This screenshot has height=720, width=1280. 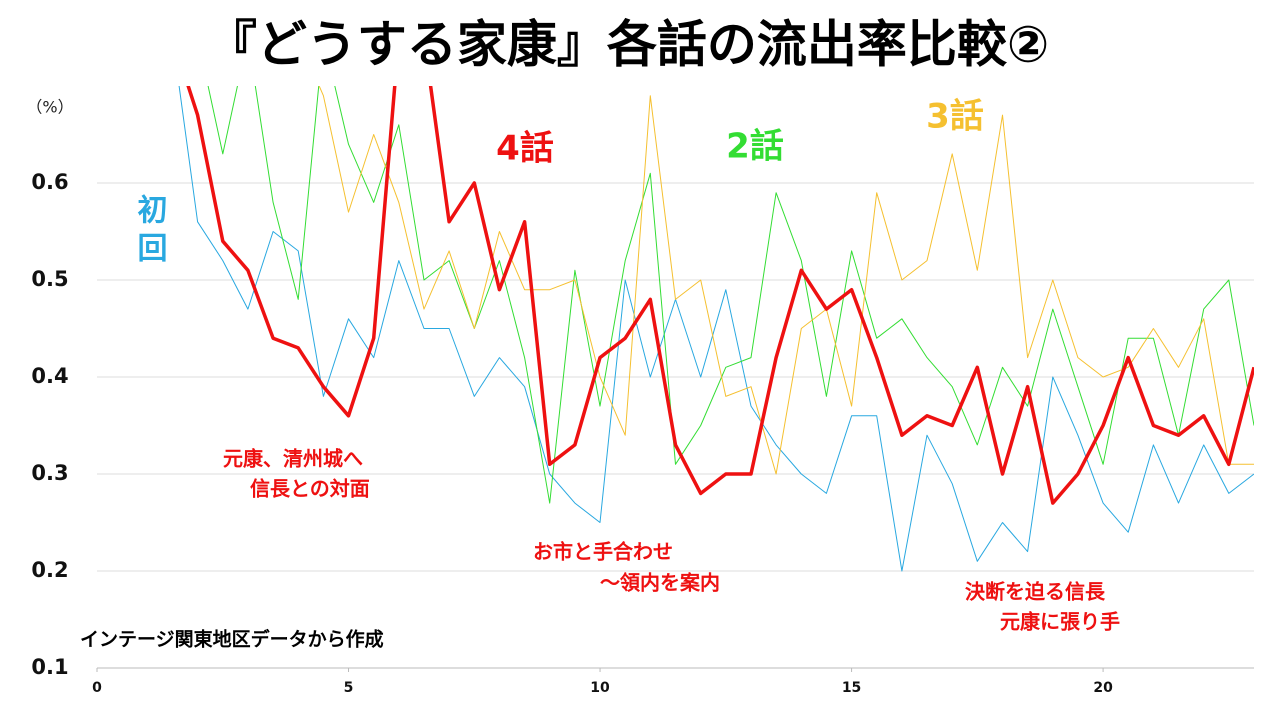 What do you see at coordinates (49, 667) in the screenshot?
I see `y-tick-label: 0.1` at bounding box center [49, 667].